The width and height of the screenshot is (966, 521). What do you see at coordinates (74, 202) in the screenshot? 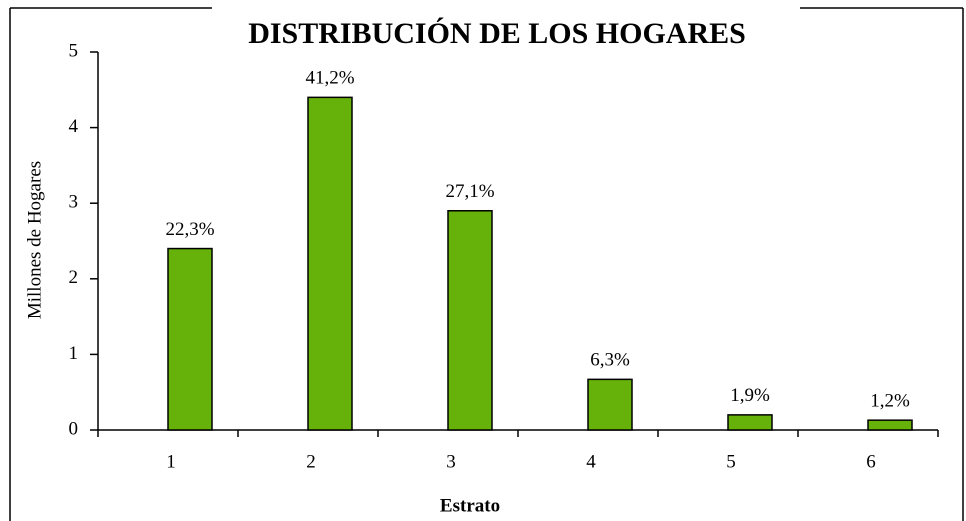
I see `y-tick-label: 3` at bounding box center [74, 202].